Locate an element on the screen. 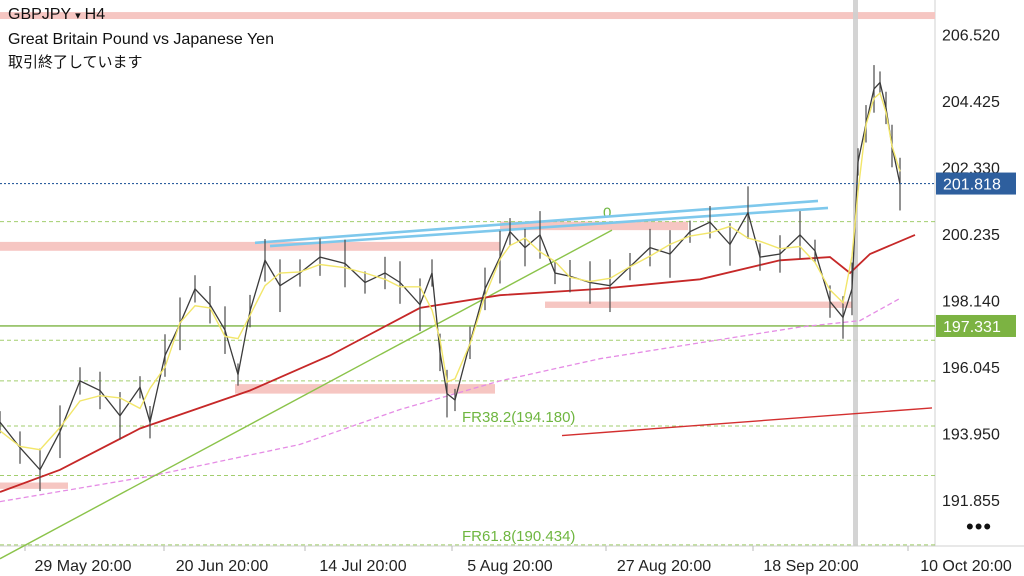  time-tick-label: 14 Jul 20:00 is located at coordinates (362, 566).